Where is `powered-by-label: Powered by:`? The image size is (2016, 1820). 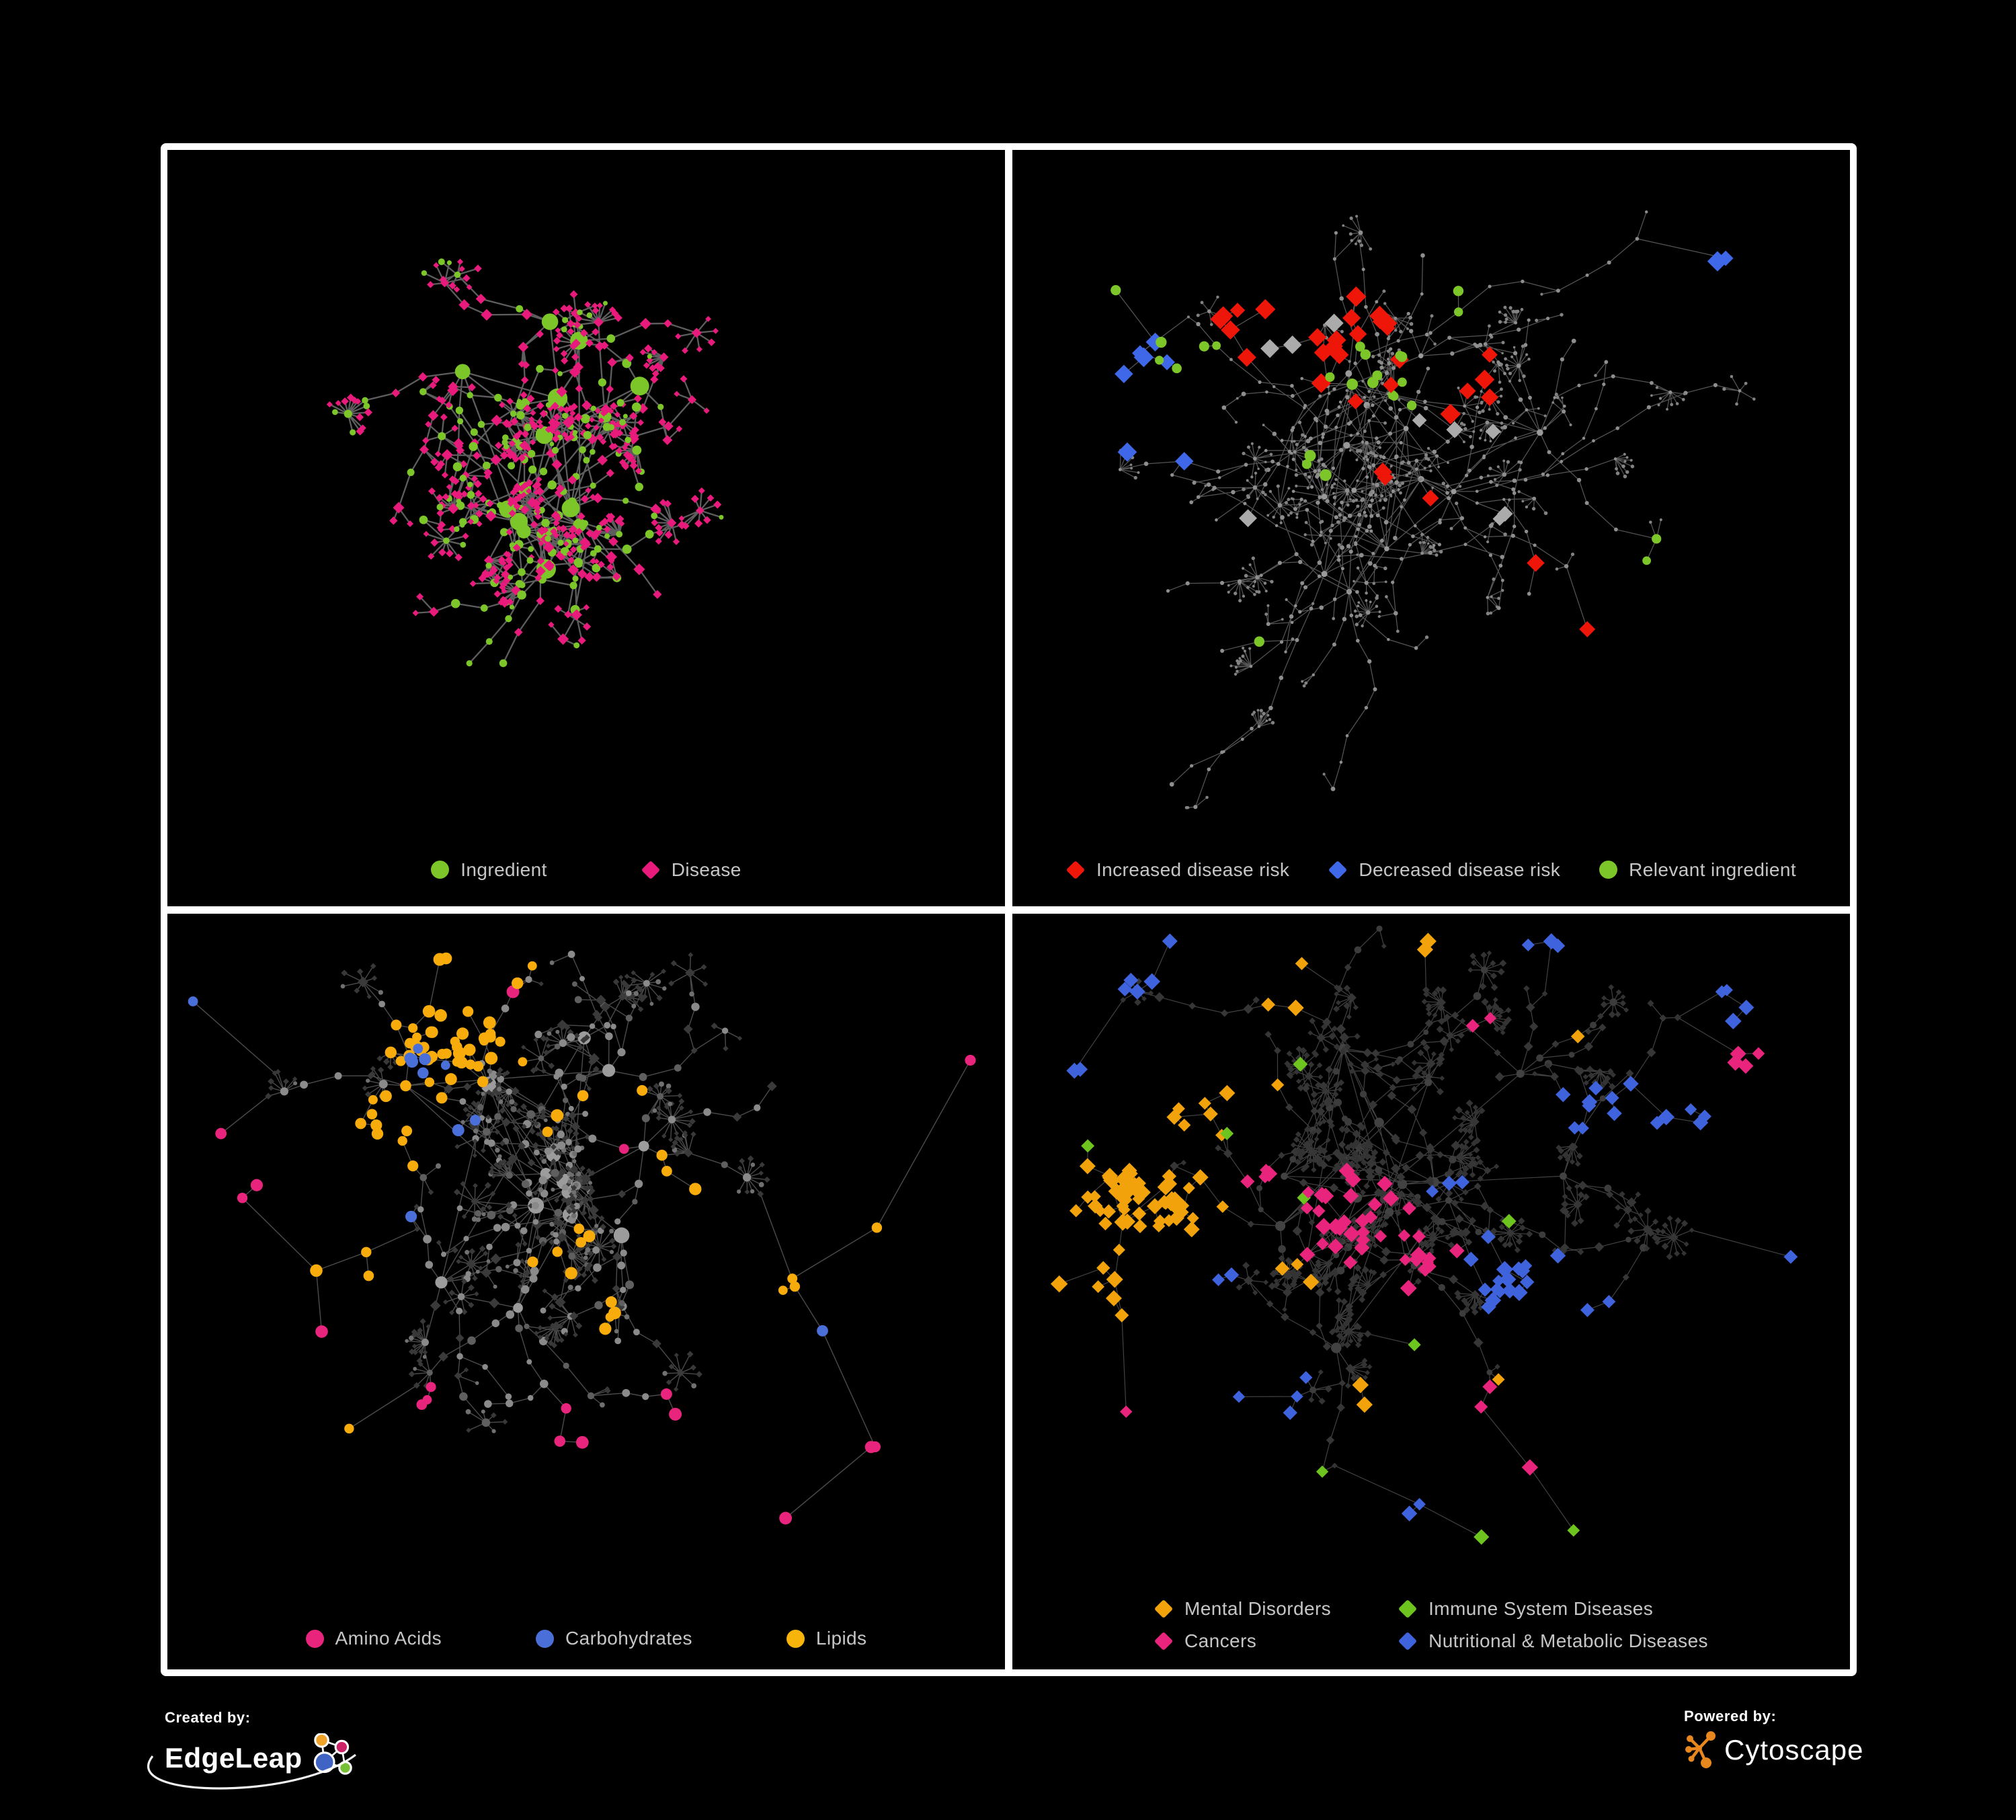
powered-by-label: Powered by: is located at coordinates (1730, 1716).